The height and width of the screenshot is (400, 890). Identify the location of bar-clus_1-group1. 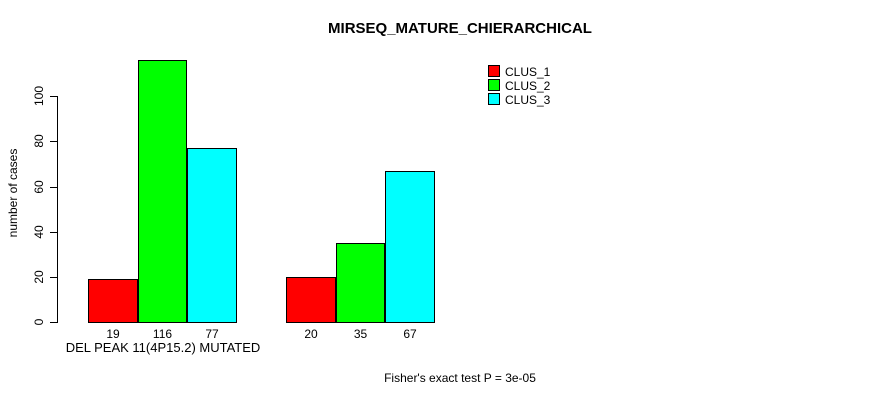
(113, 301).